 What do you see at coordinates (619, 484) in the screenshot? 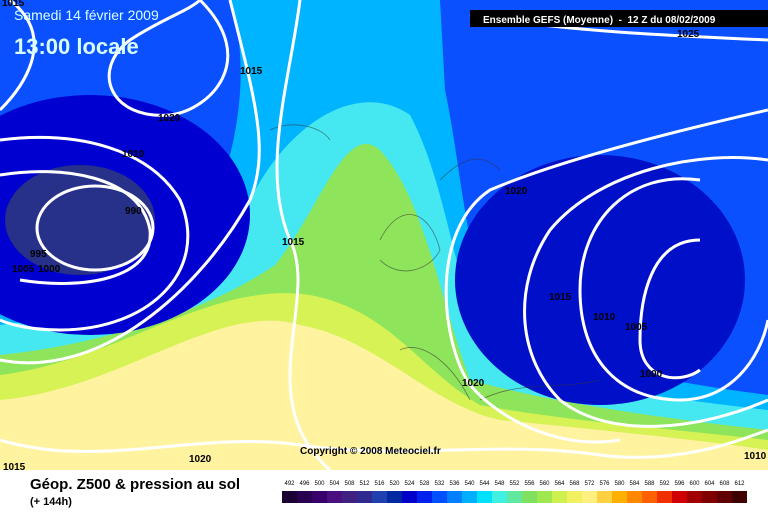
I see `legend-label: 580` at bounding box center [619, 484].